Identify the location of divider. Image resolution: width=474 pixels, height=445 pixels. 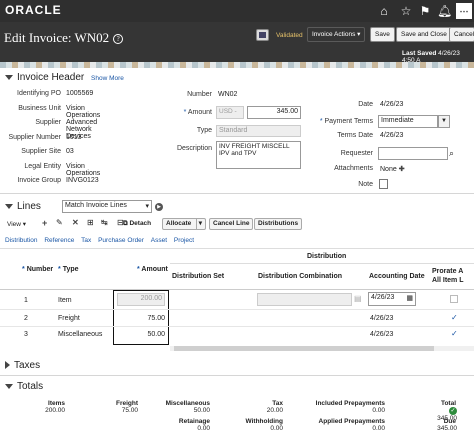
(322, 263).